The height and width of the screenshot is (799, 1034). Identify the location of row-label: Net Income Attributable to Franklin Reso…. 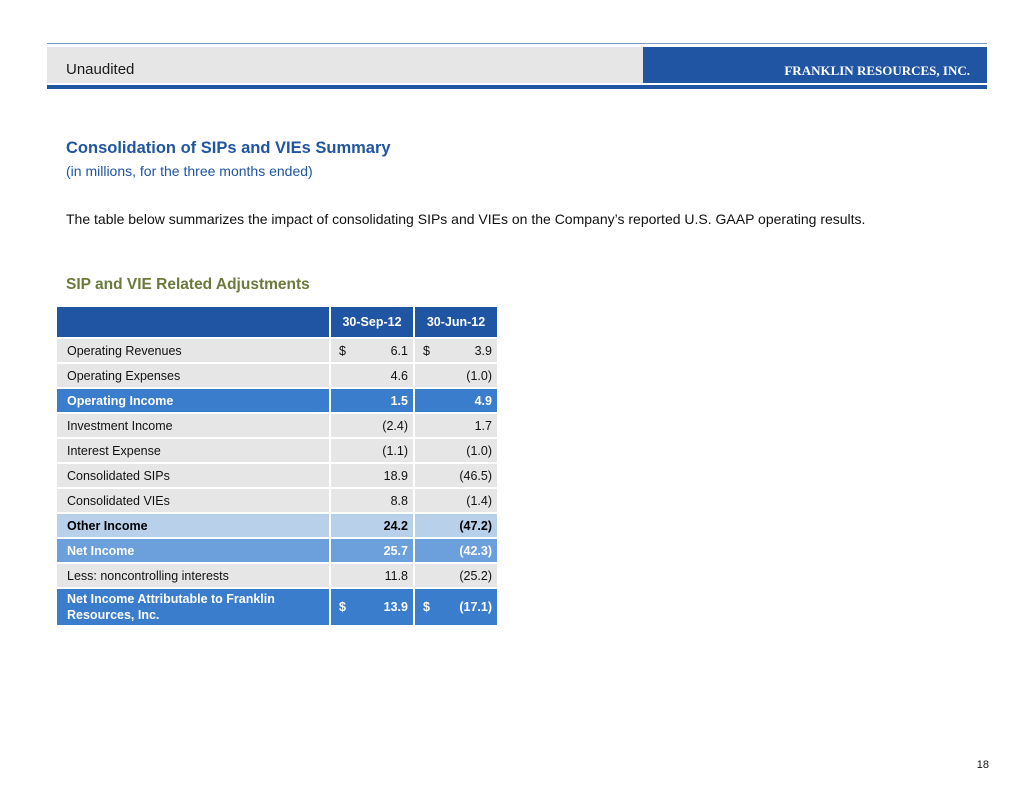
(194, 608).